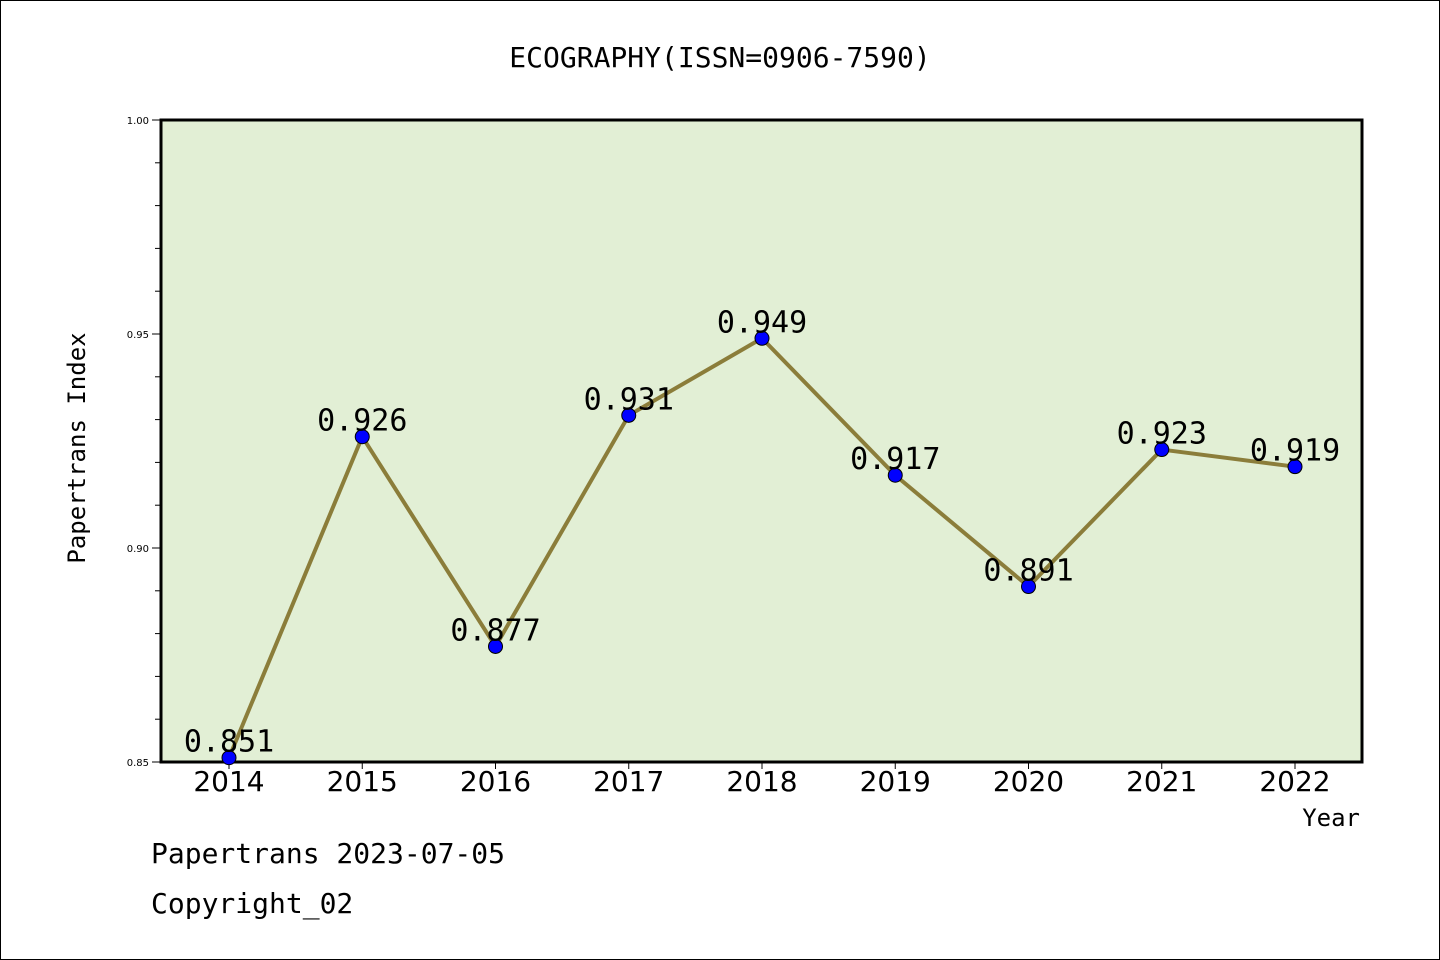 The image size is (1440, 960). Describe the element at coordinates (1162, 434) in the screenshot. I see `data-label: 0.923` at that location.